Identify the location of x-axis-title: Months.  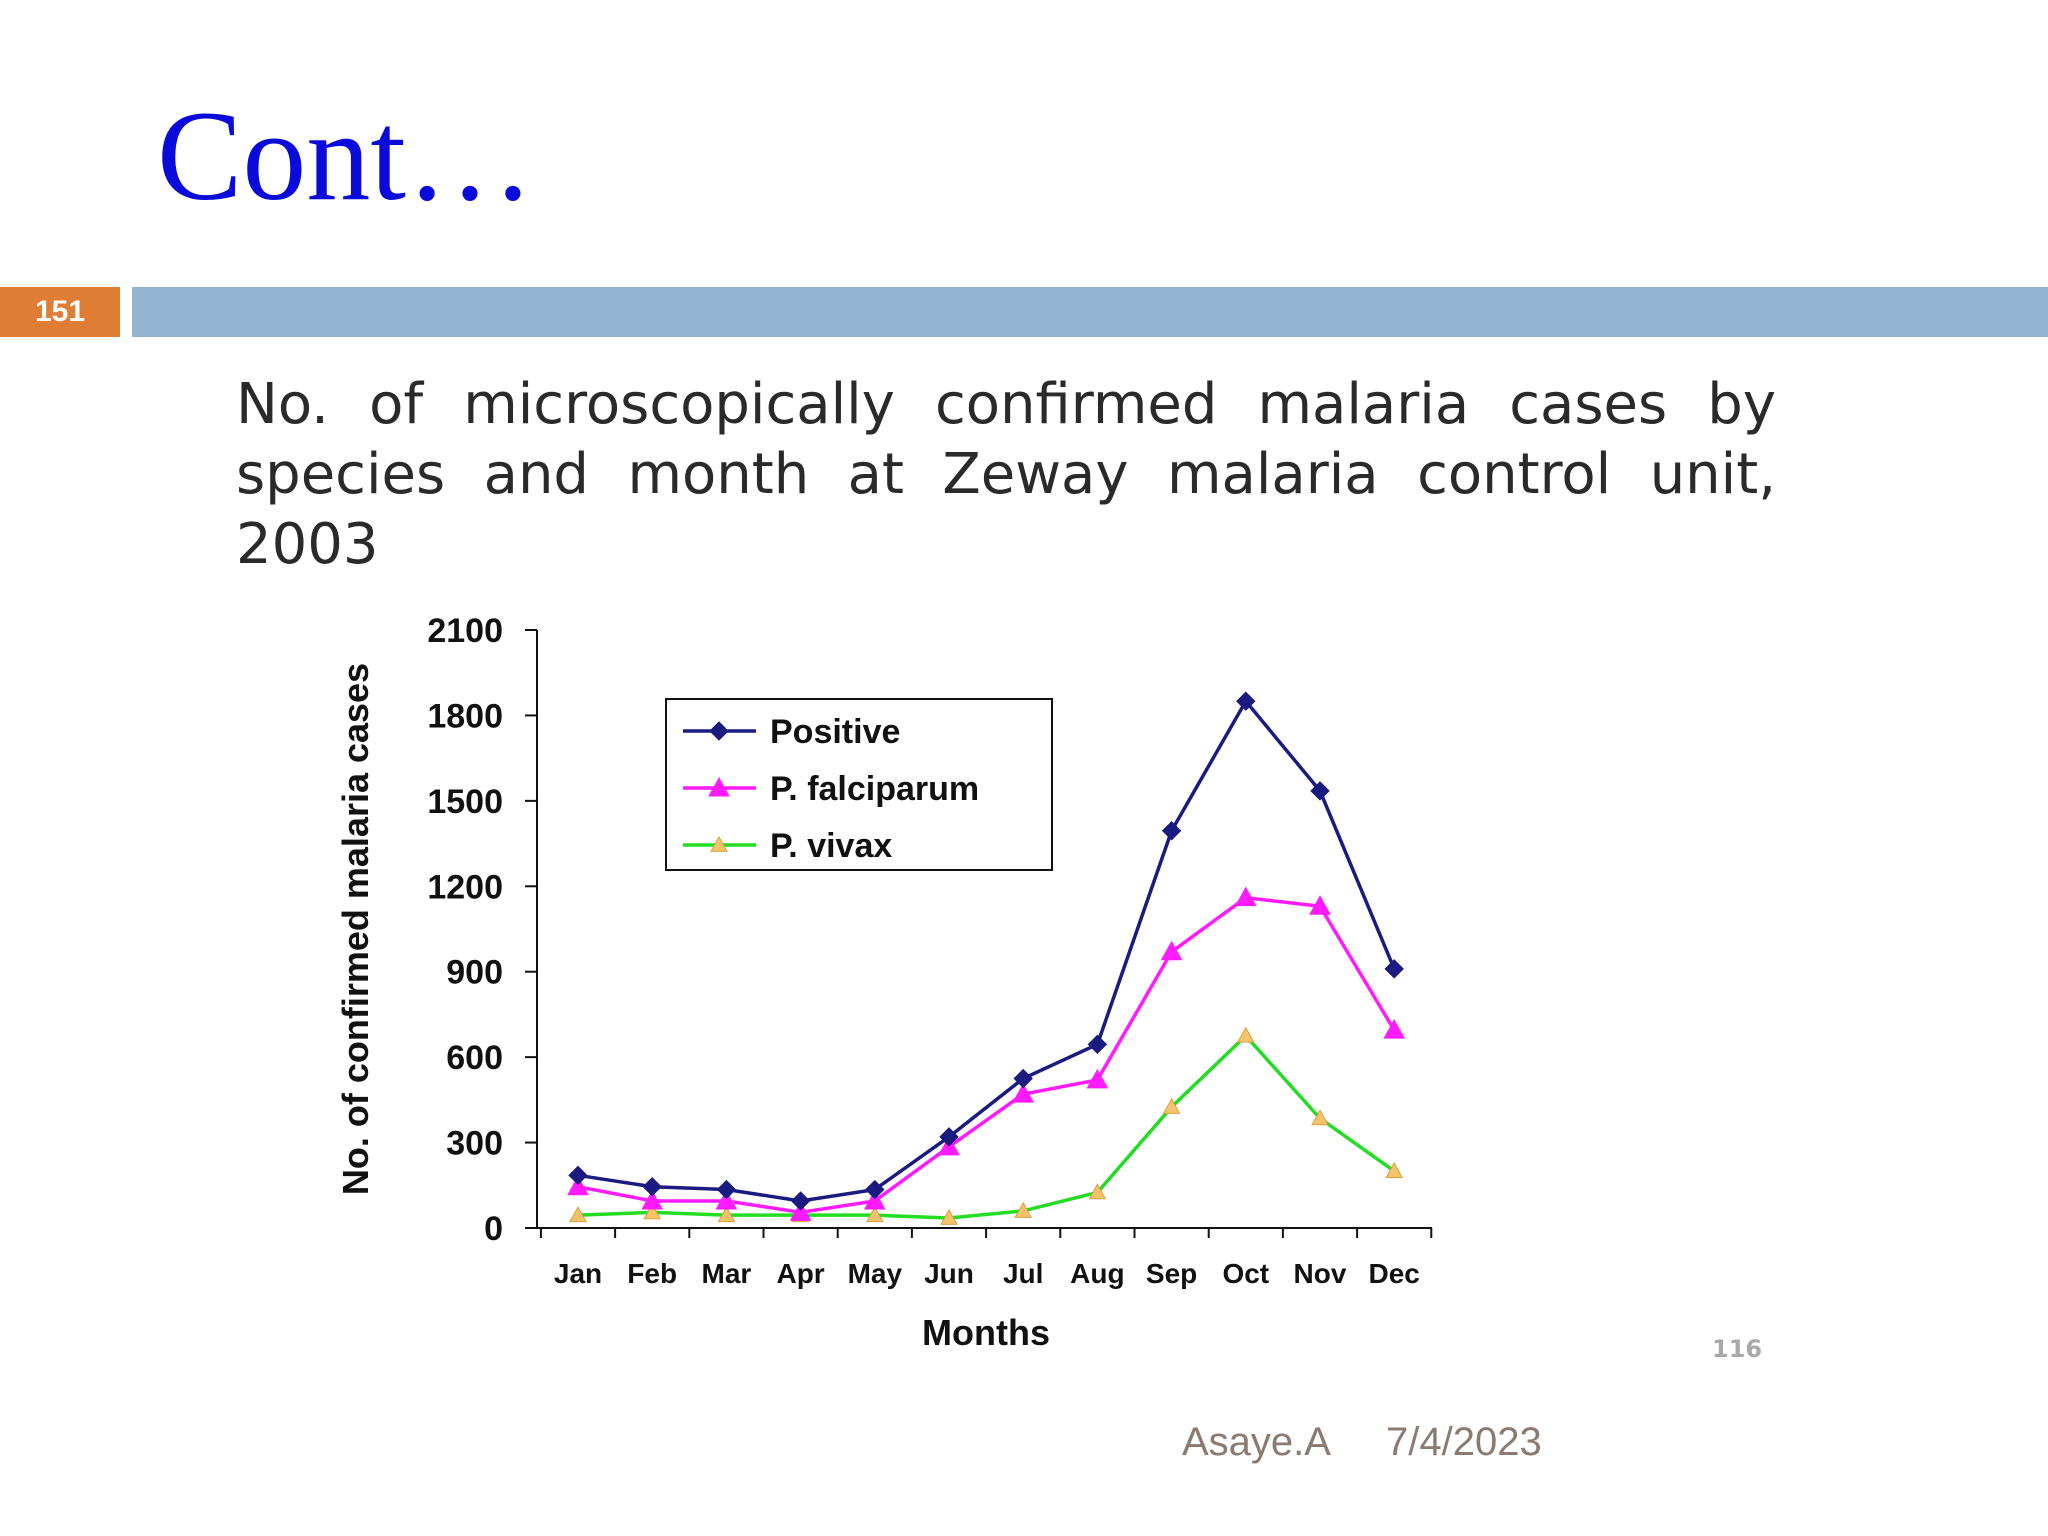
(986, 1332).